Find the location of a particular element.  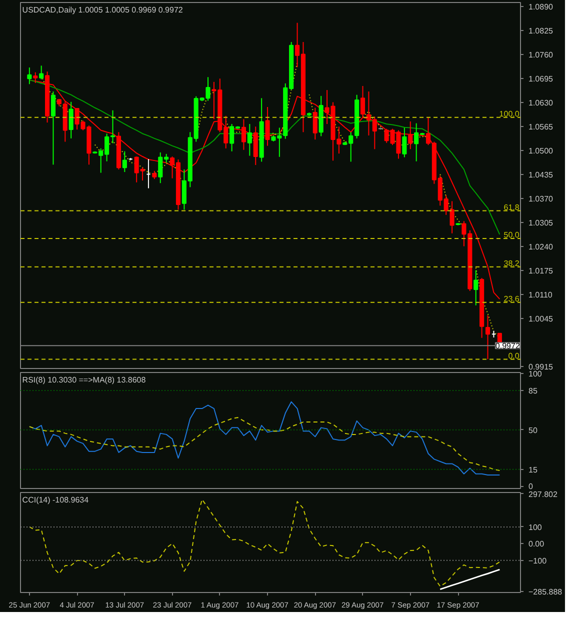

y-tick-label: 1.0890 is located at coordinates (541, 7).